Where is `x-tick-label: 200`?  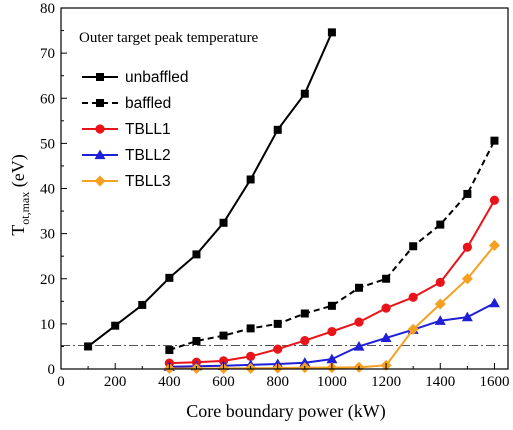
x-tick-label: 200 is located at coordinates (115, 382).